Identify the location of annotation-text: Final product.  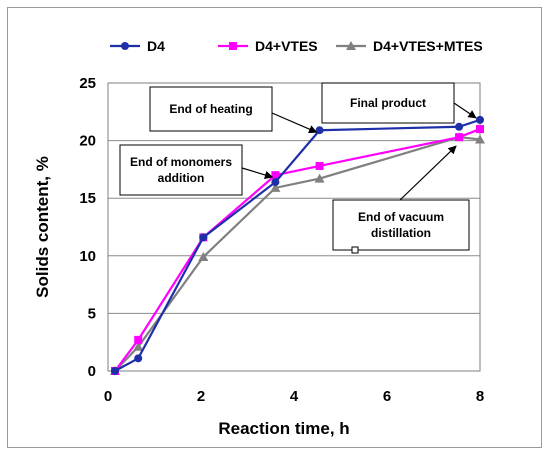
(388, 103).